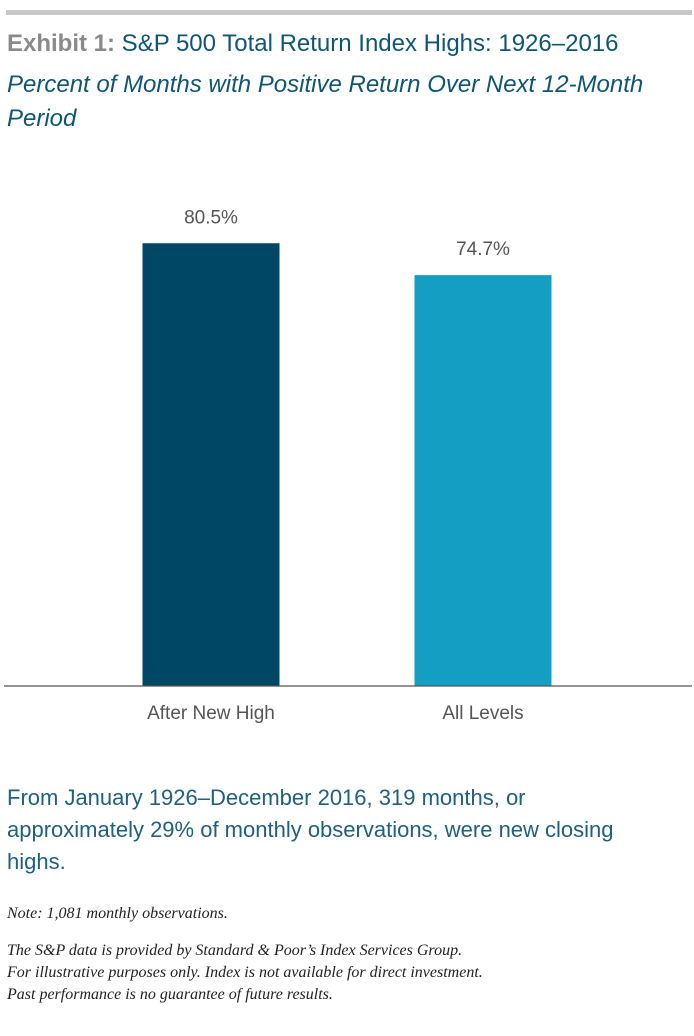 The width and height of the screenshot is (694, 1036). What do you see at coordinates (117, 913) in the screenshot?
I see `note-text: Note: 1,081 monthly observations.` at bounding box center [117, 913].